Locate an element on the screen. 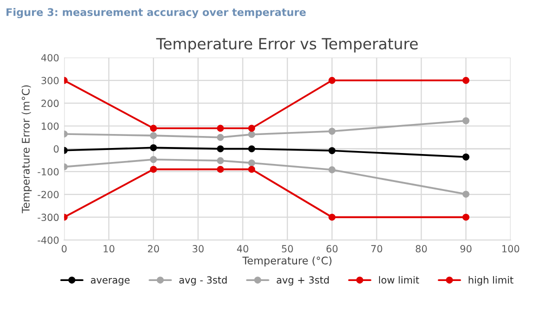  legend-label: avg + 3std is located at coordinates (302, 281).